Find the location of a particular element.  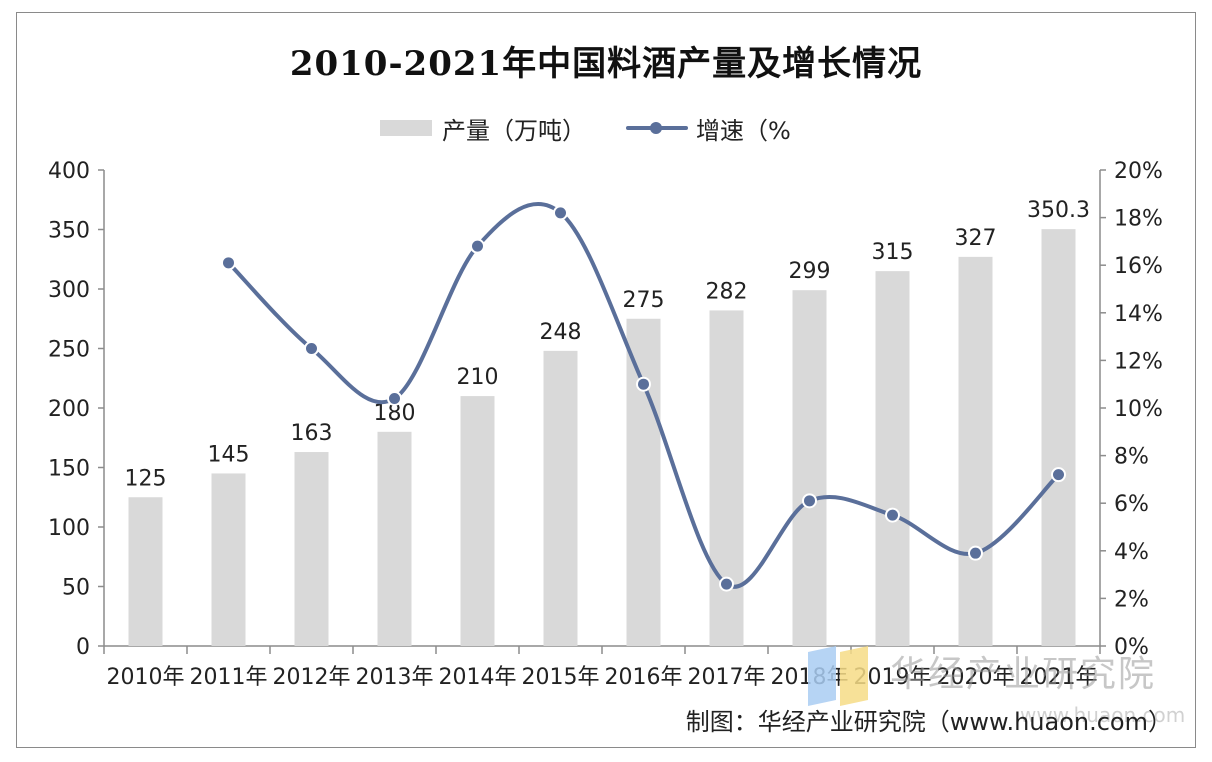

bar-data-label: 327 is located at coordinates (976, 238).